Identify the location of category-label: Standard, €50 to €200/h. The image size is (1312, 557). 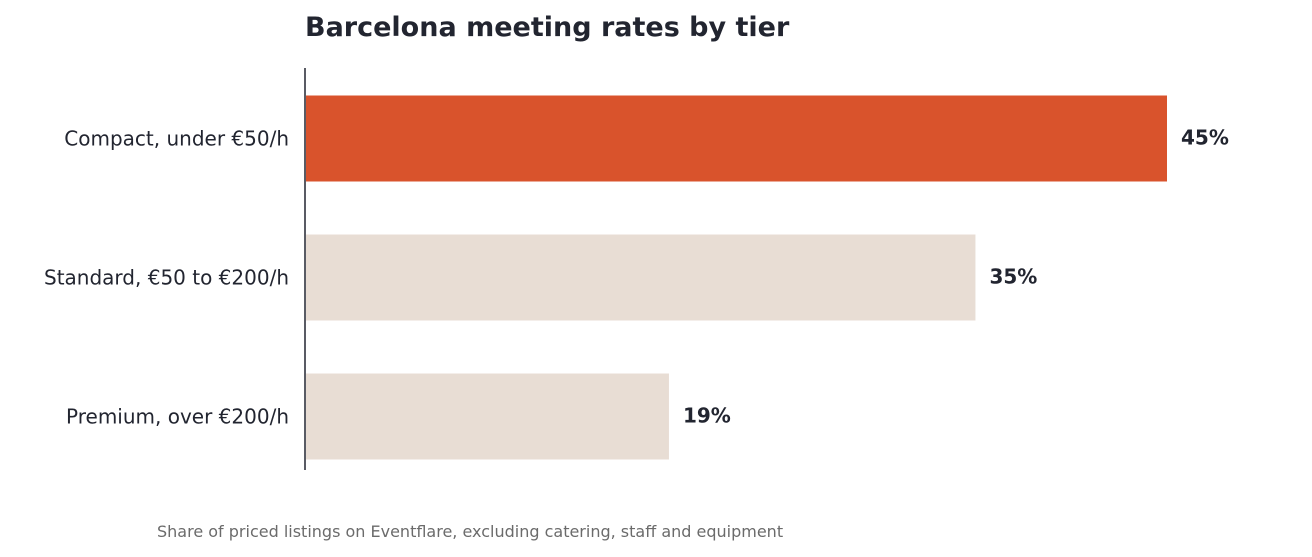
(166, 278).